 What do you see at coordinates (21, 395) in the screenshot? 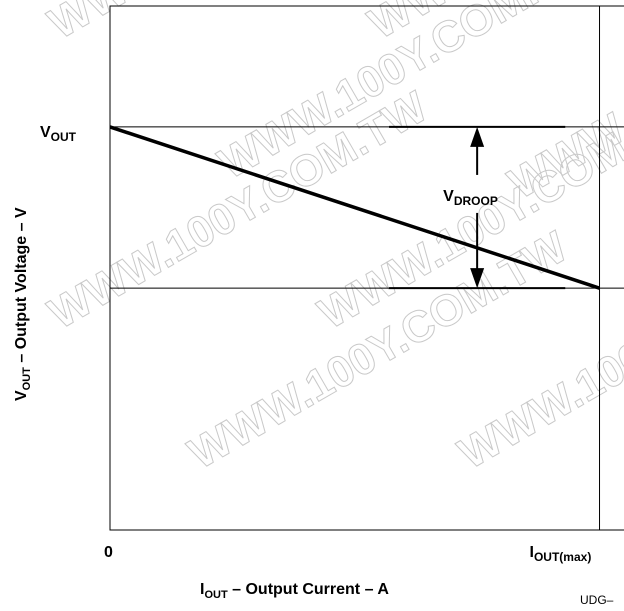
I see `y-axis-label-main: V` at bounding box center [21, 395].